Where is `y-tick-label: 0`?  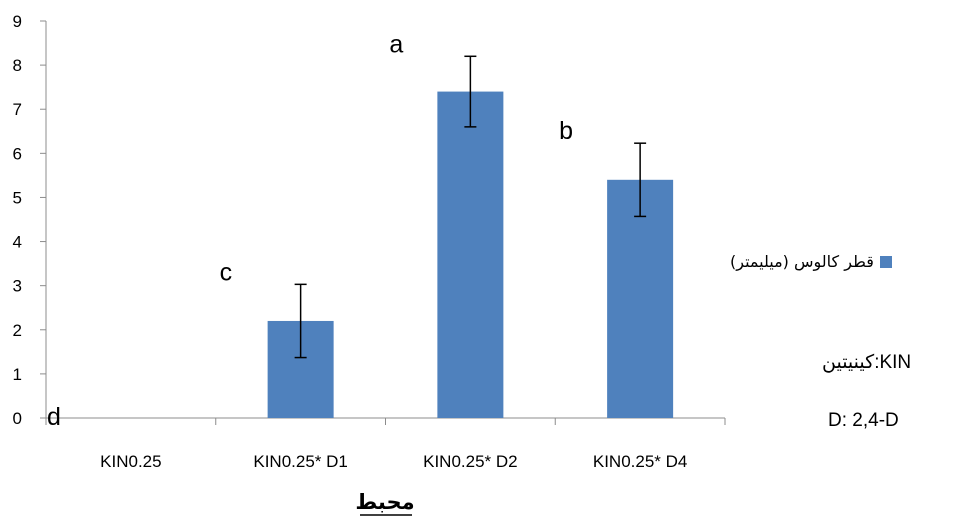 y-tick-label: 0 is located at coordinates (17, 418).